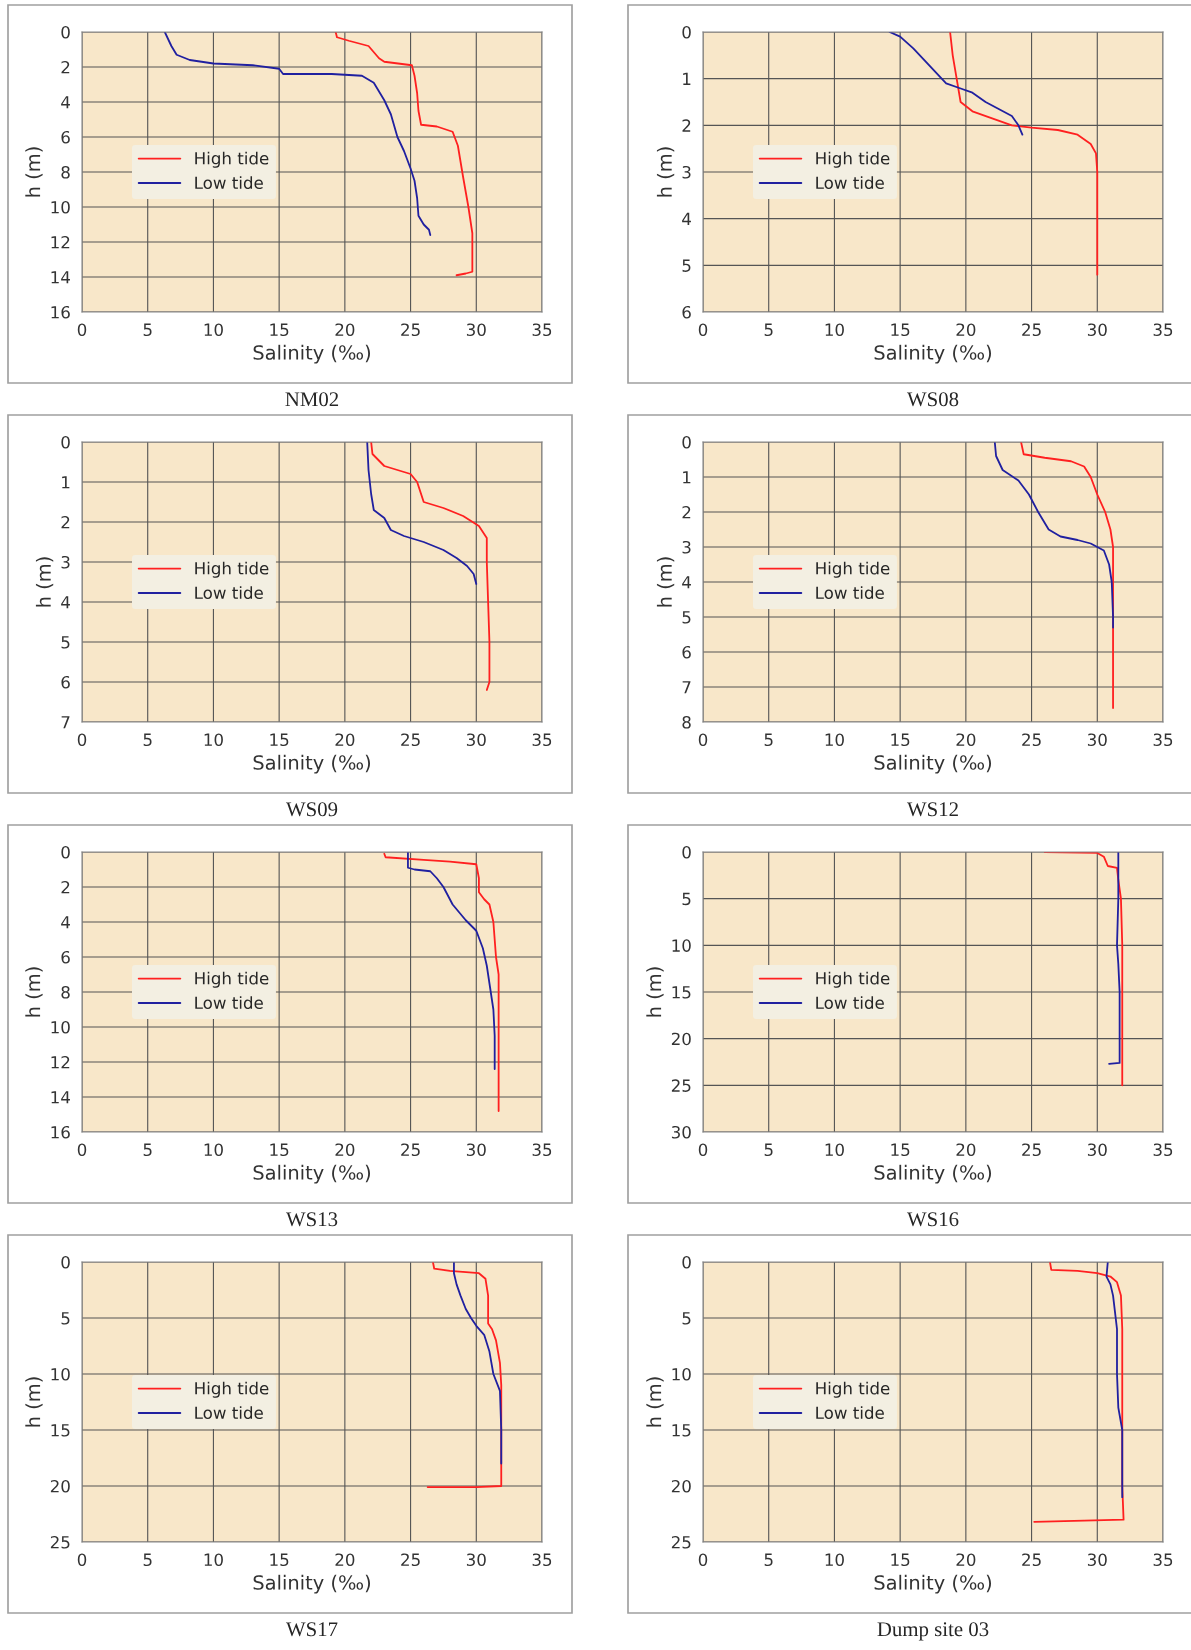 The width and height of the screenshot is (1191, 1650). What do you see at coordinates (311, 809) in the screenshot?
I see `text: WS09` at bounding box center [311, 809].